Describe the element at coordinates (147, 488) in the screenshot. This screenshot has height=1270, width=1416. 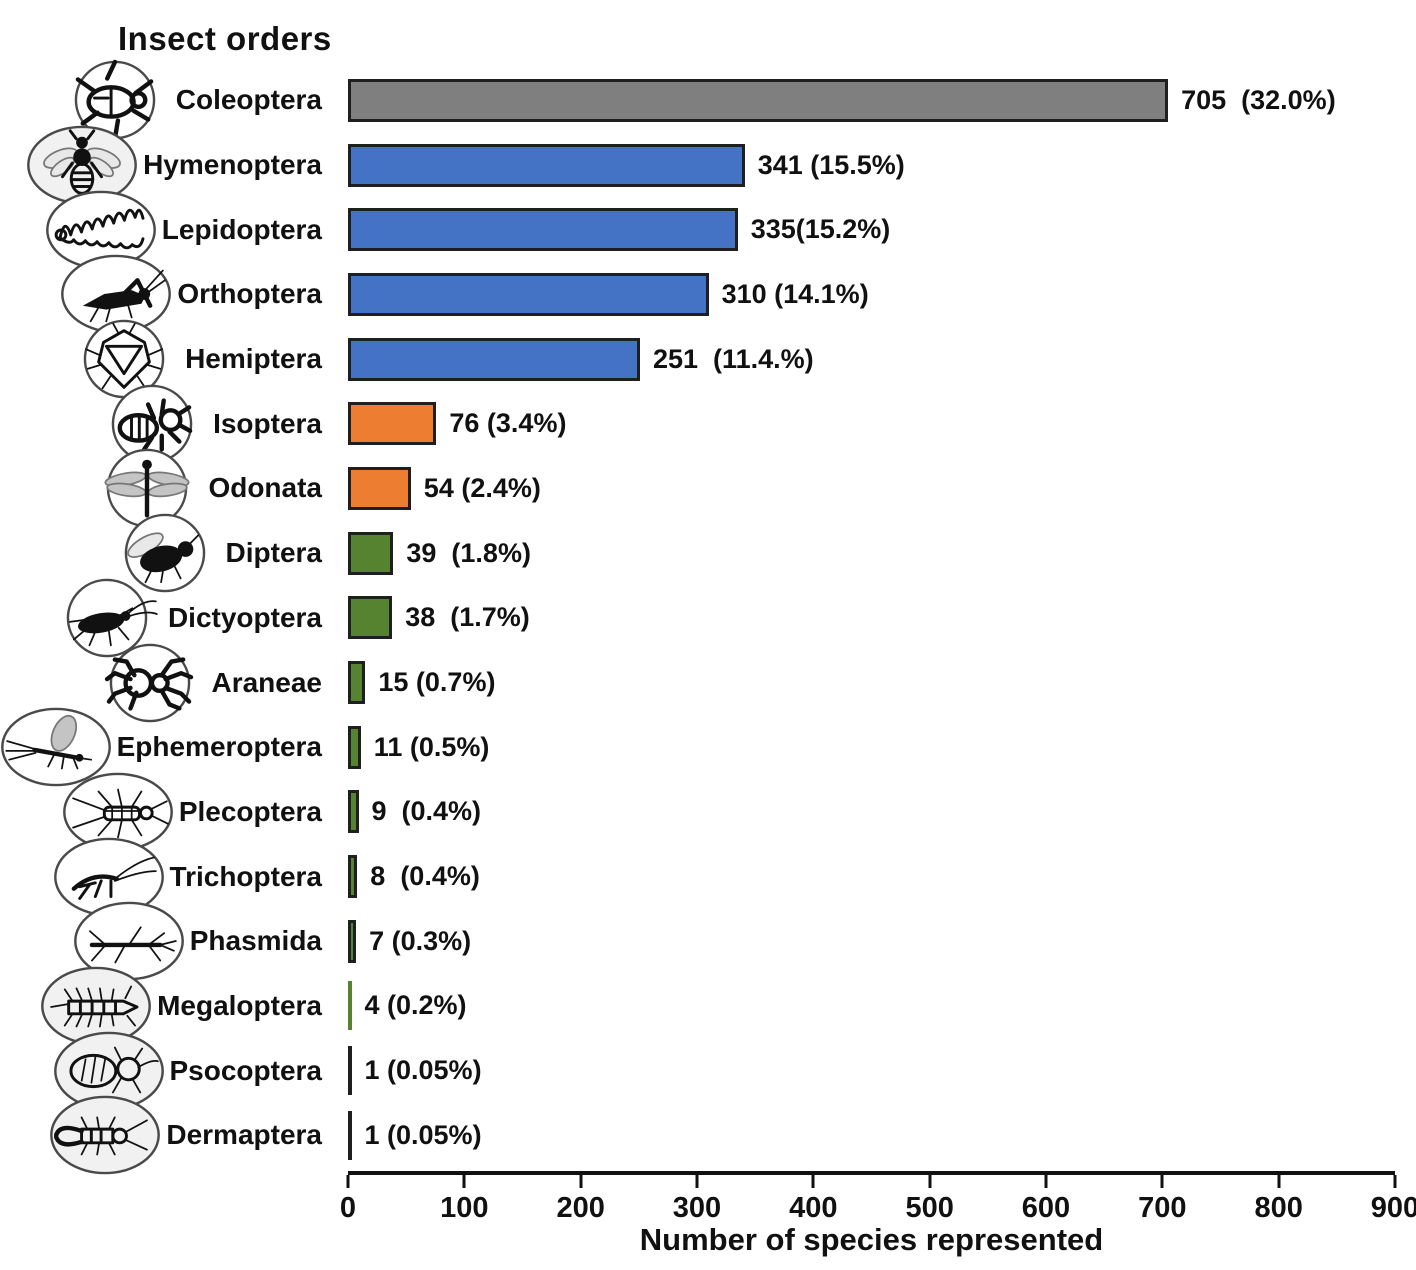
I see `dragonfly-icon` at that location.